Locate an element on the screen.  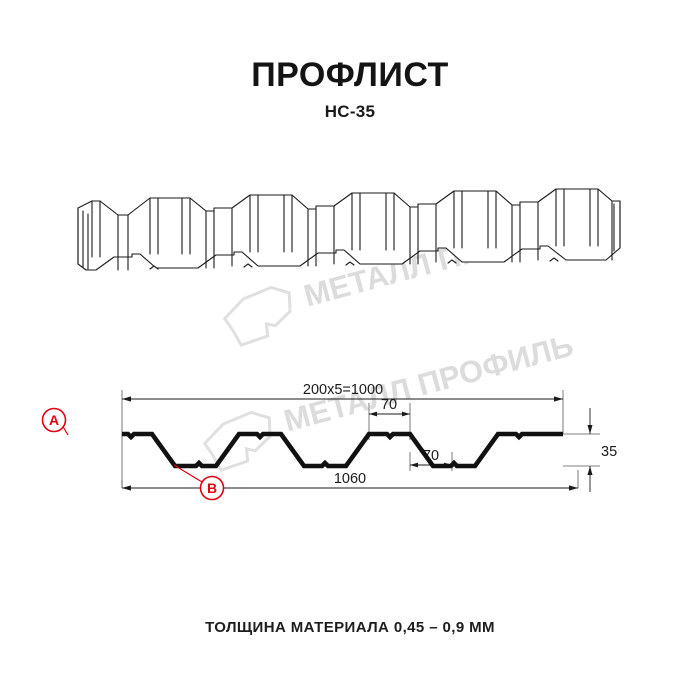
dimension-pitch-total: 200x5=1000 is located at coordinates (342, 392).